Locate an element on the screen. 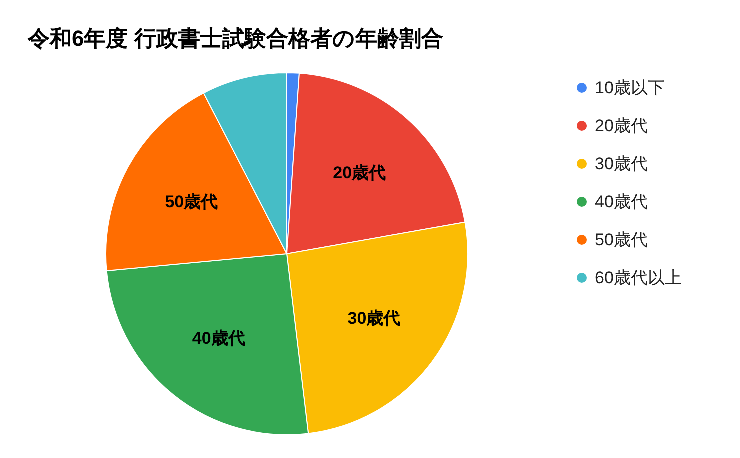  legend-label: 20歳代 is located at coordinates (621, 126).